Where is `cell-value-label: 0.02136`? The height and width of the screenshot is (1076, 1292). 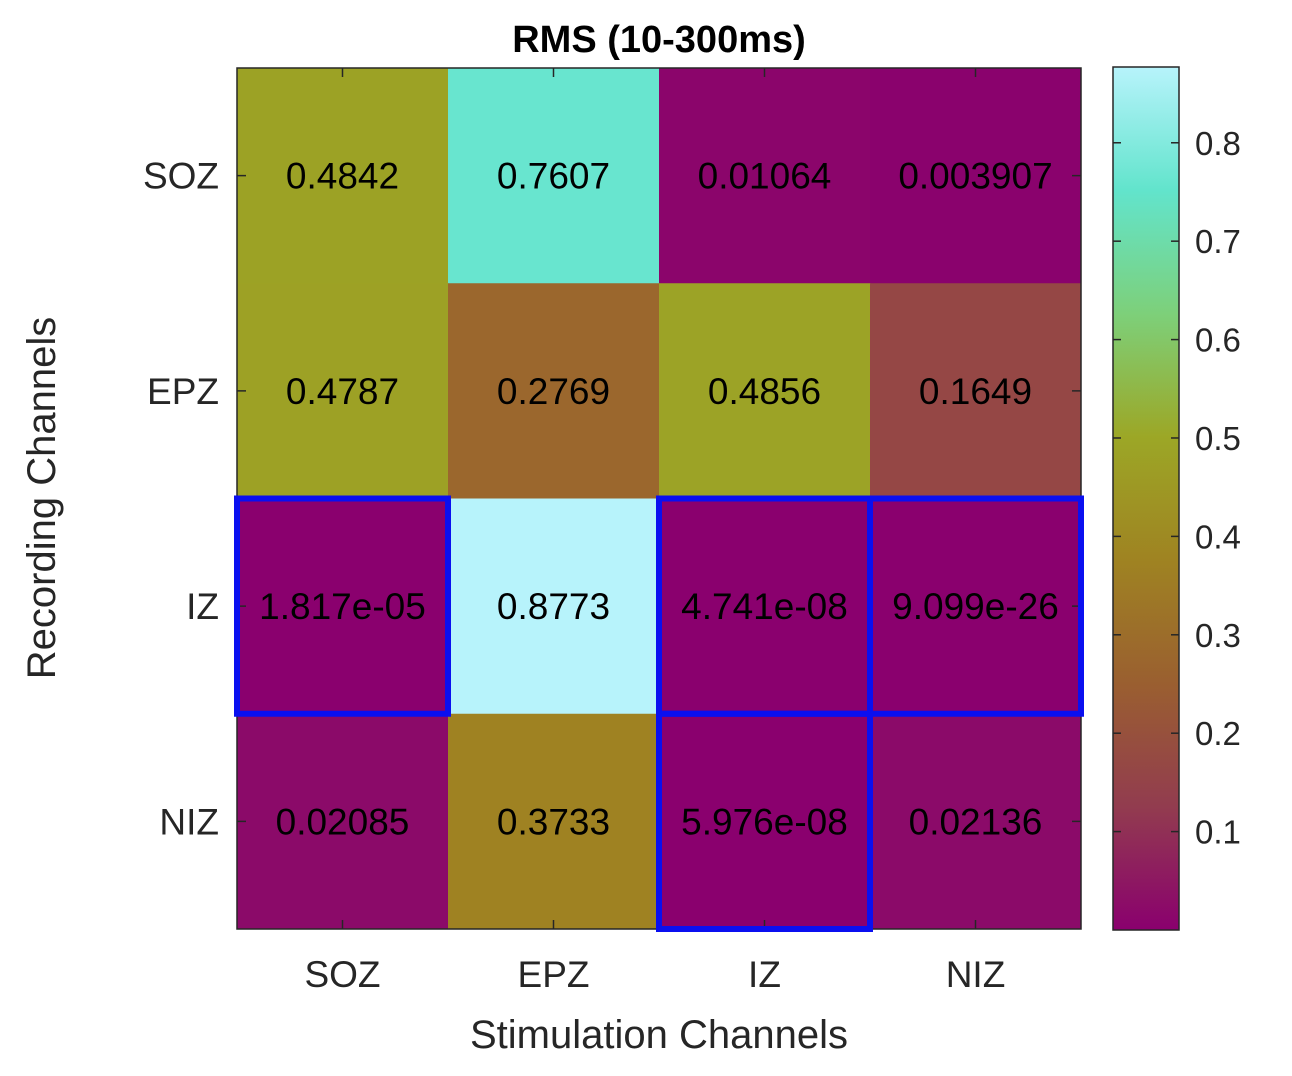 cell-value-label: 0.02136 is located at coordinates (976, 821).